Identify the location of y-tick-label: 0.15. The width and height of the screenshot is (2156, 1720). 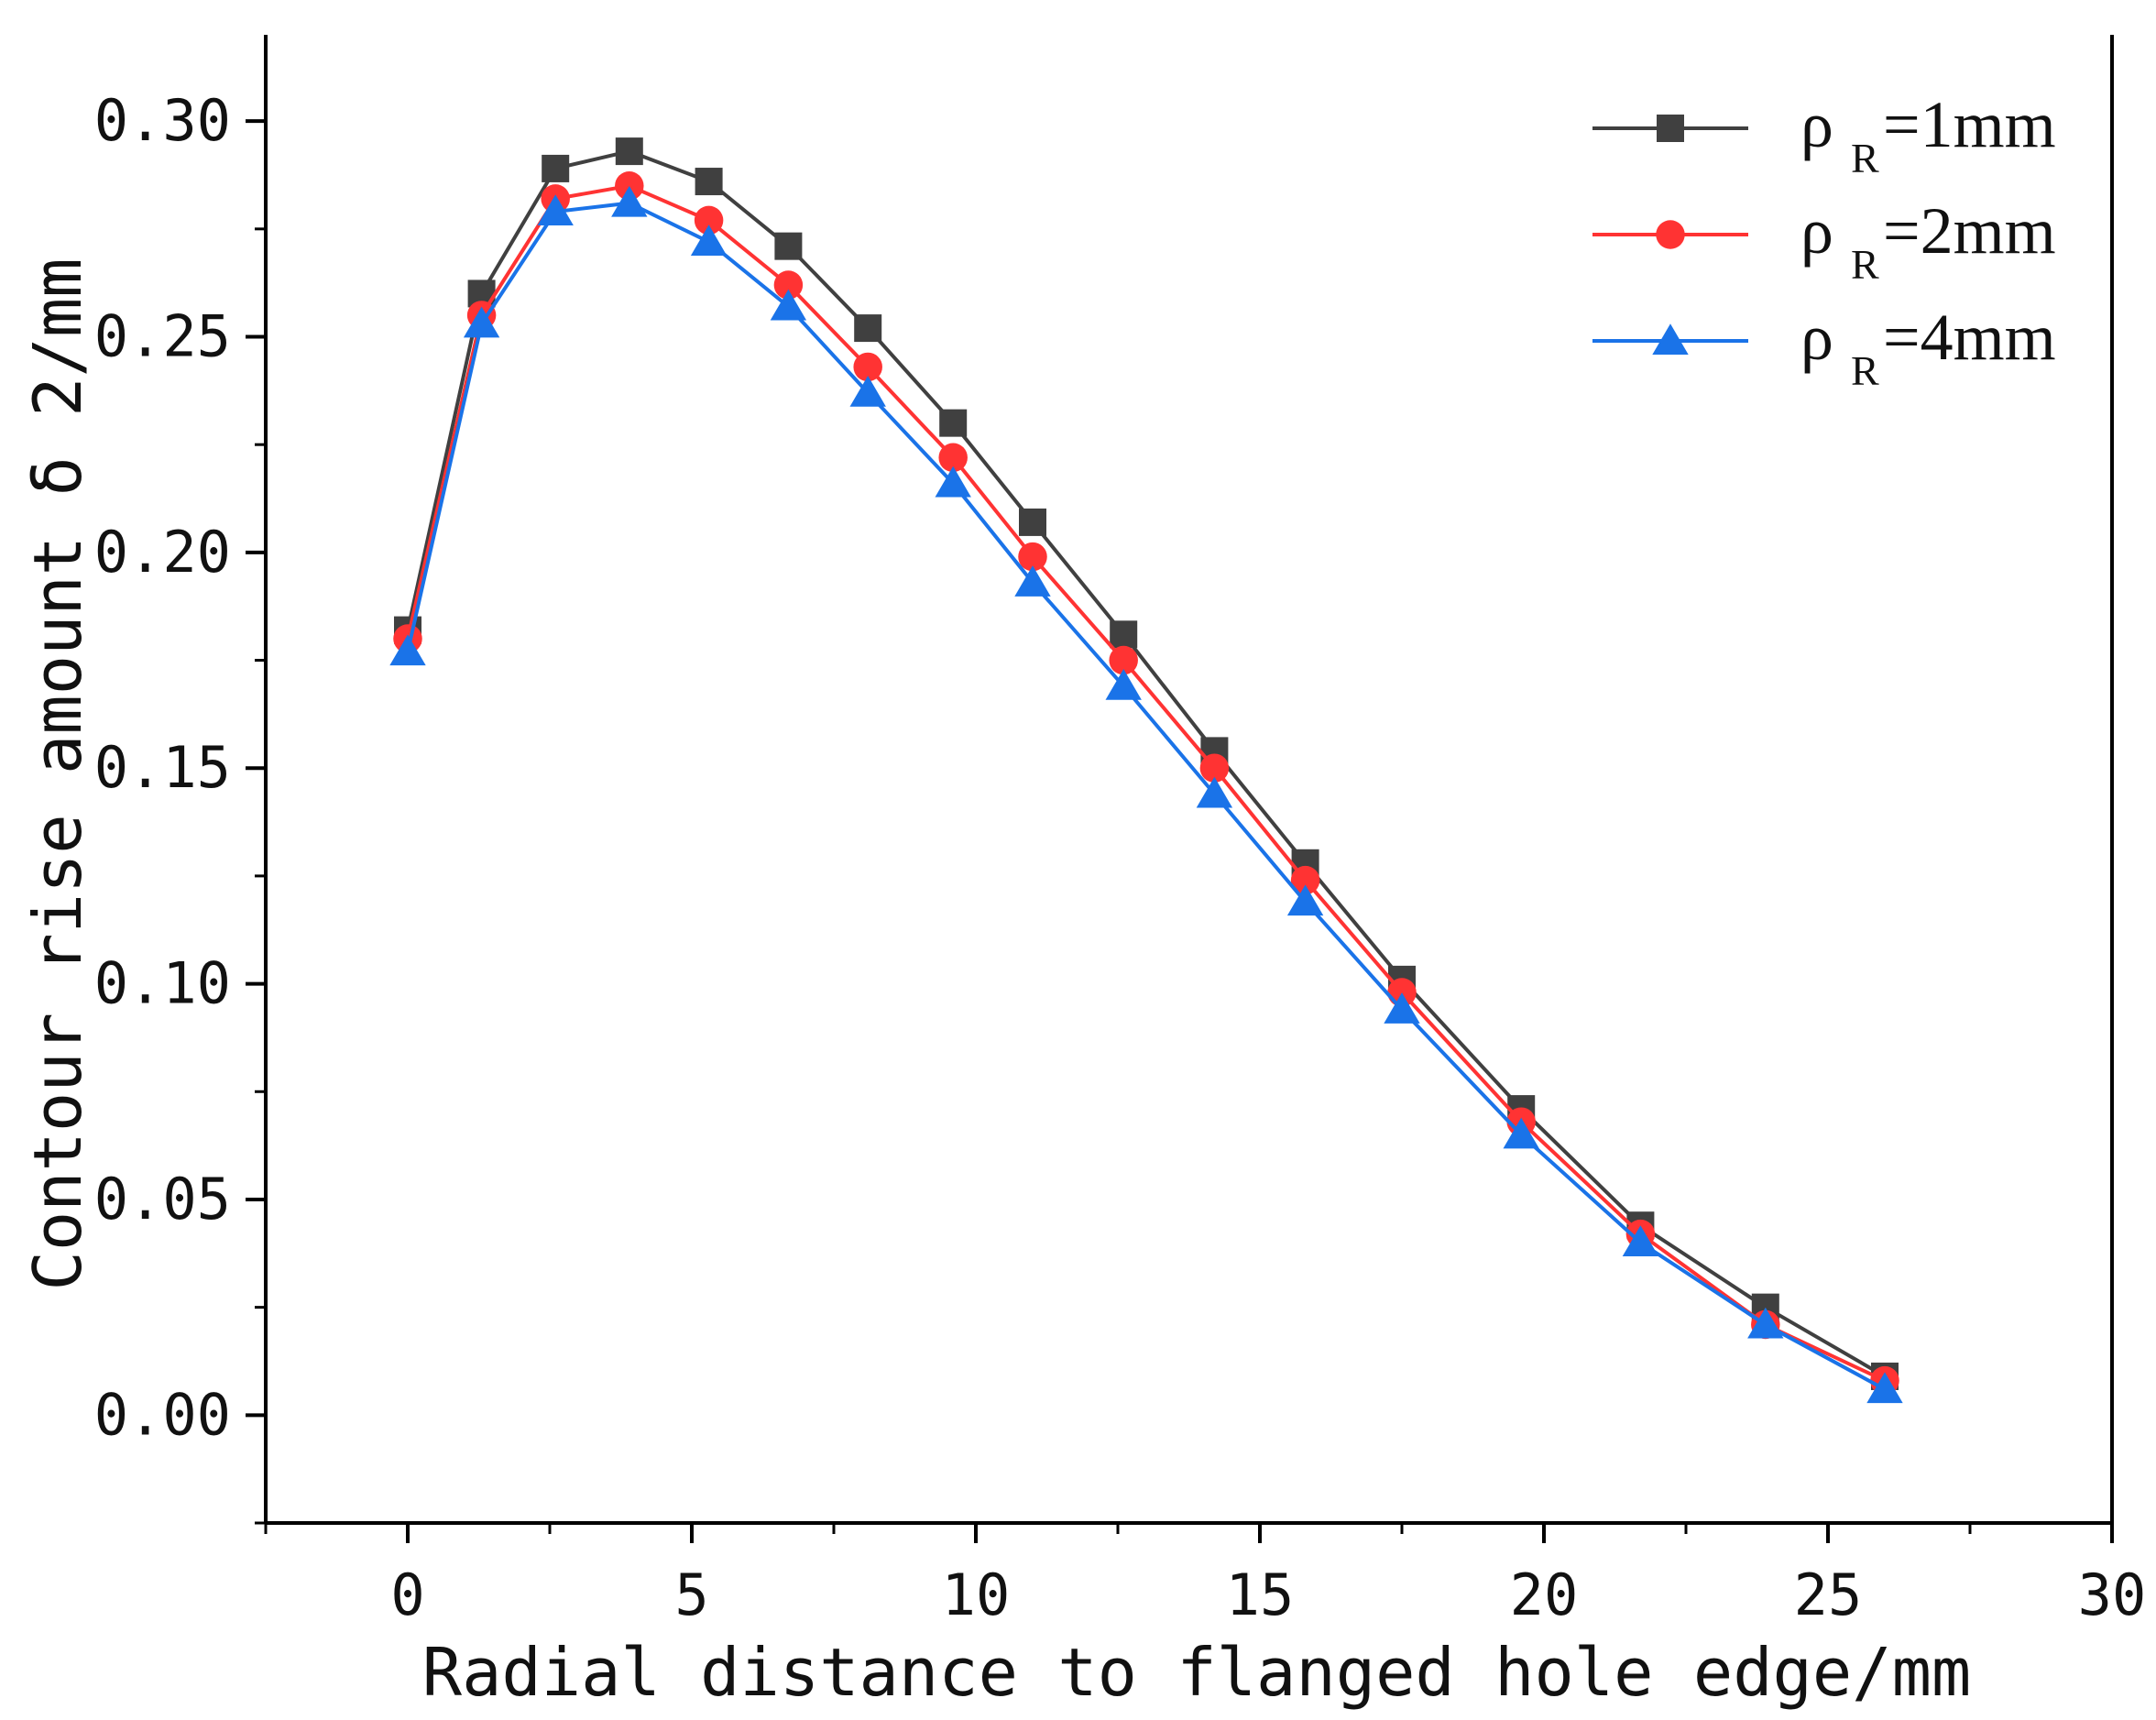
(162, 767).